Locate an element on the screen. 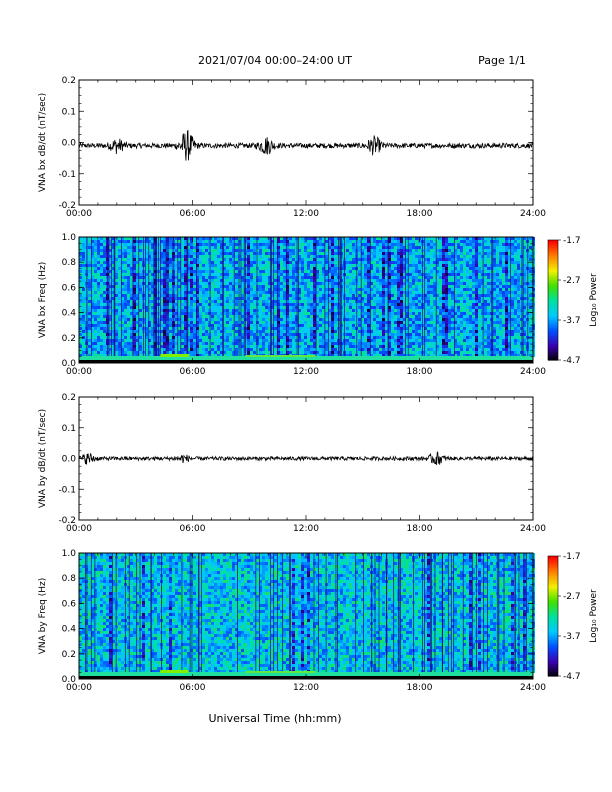 The height and width of the screenshot is (792, 612). y-axis-label: VNA by dB/dt (nT/sec) is located at coordinates (43, 458).